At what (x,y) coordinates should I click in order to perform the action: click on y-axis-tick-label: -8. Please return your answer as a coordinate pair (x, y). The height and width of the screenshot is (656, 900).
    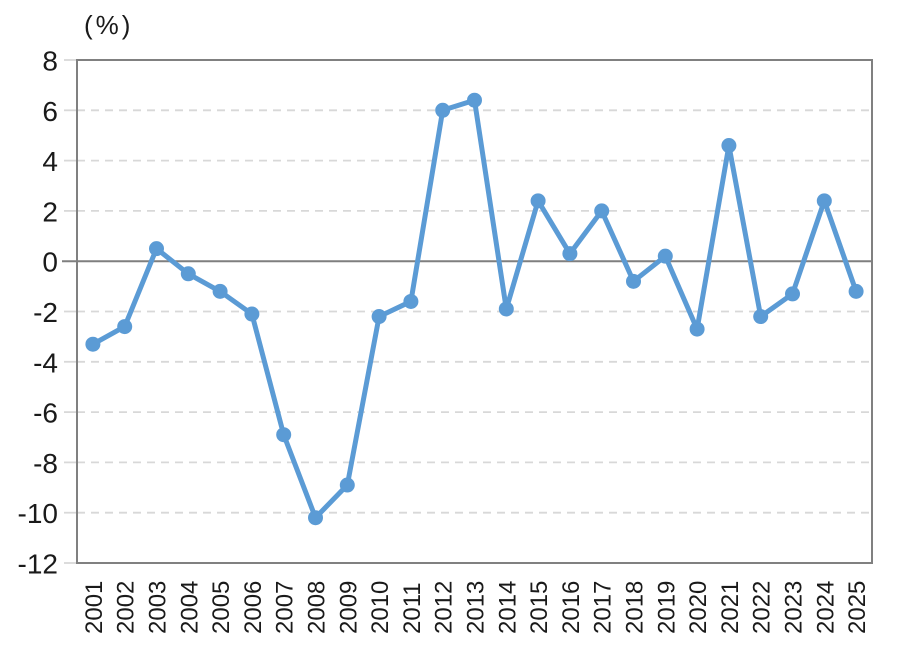
    Looking at the image, I should click on (45, 463).